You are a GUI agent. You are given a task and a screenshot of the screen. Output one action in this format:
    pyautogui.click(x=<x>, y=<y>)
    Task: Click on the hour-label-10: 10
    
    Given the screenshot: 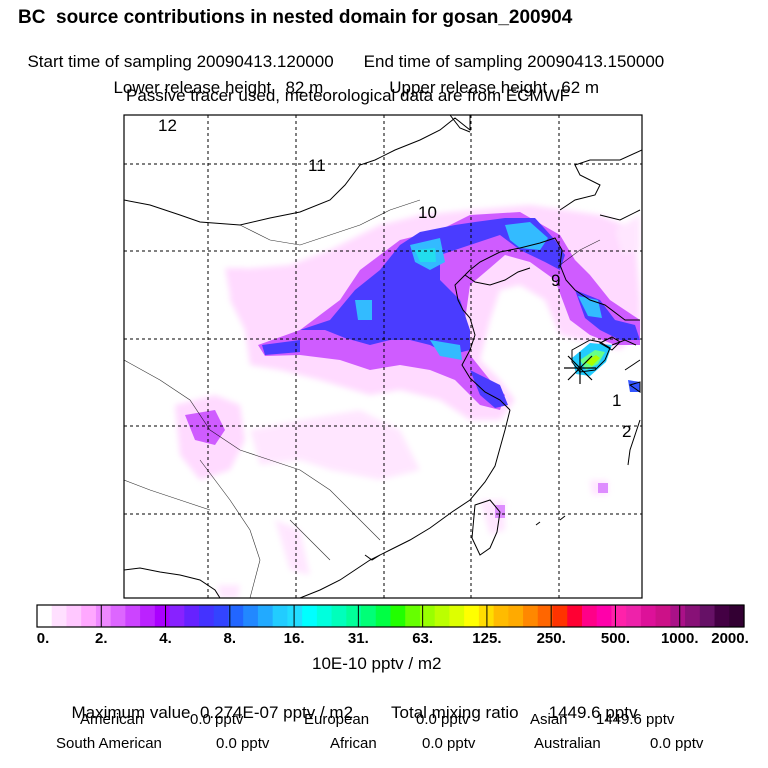 What is the action you would take?
    pyautogui.click(x=427, y=212)
    